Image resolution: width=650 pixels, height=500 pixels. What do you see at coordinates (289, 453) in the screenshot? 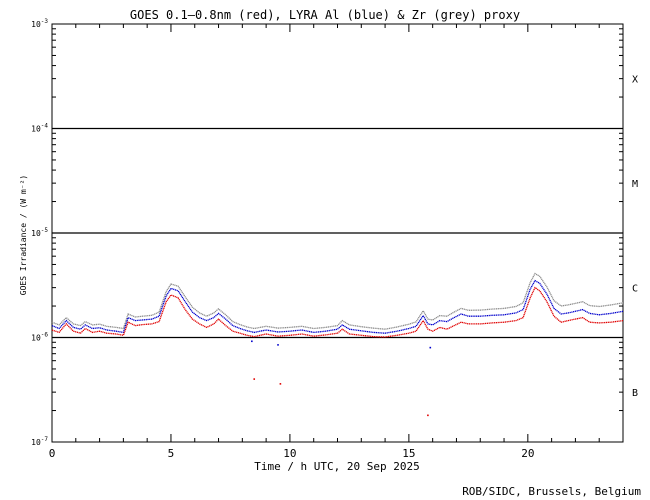
I see `x-tick-label: 10` at bounding box center [289, 453].